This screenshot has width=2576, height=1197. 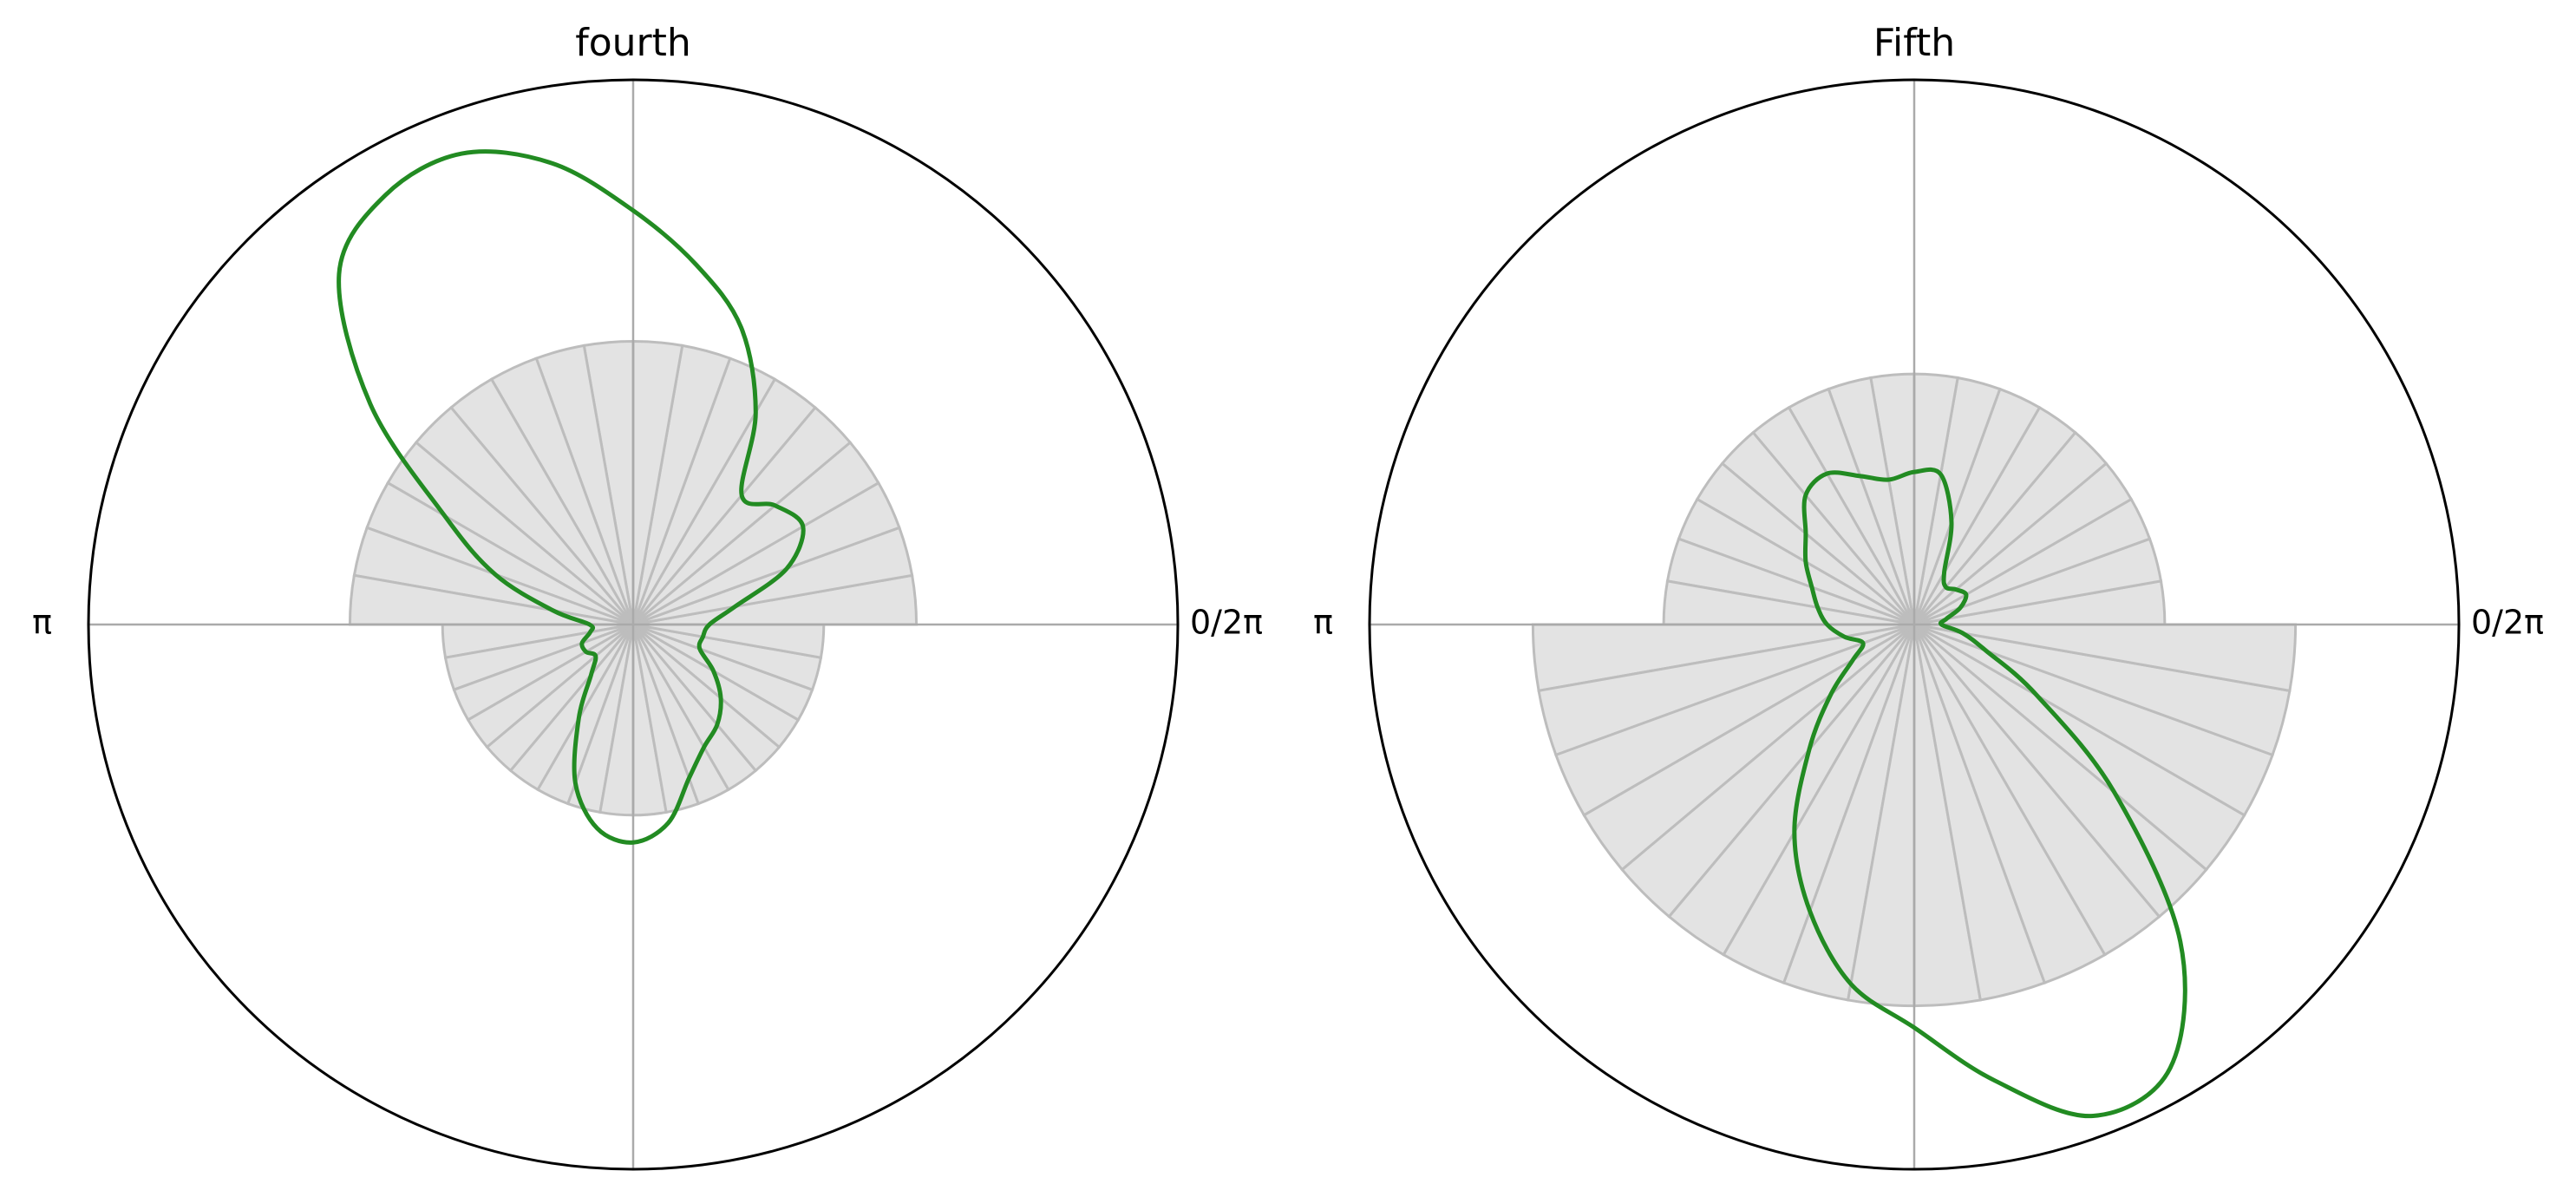 What do you see at coordinates (633, 578) in the screenshot?
I see `histogram-bars` at bounding box center [633, 578].